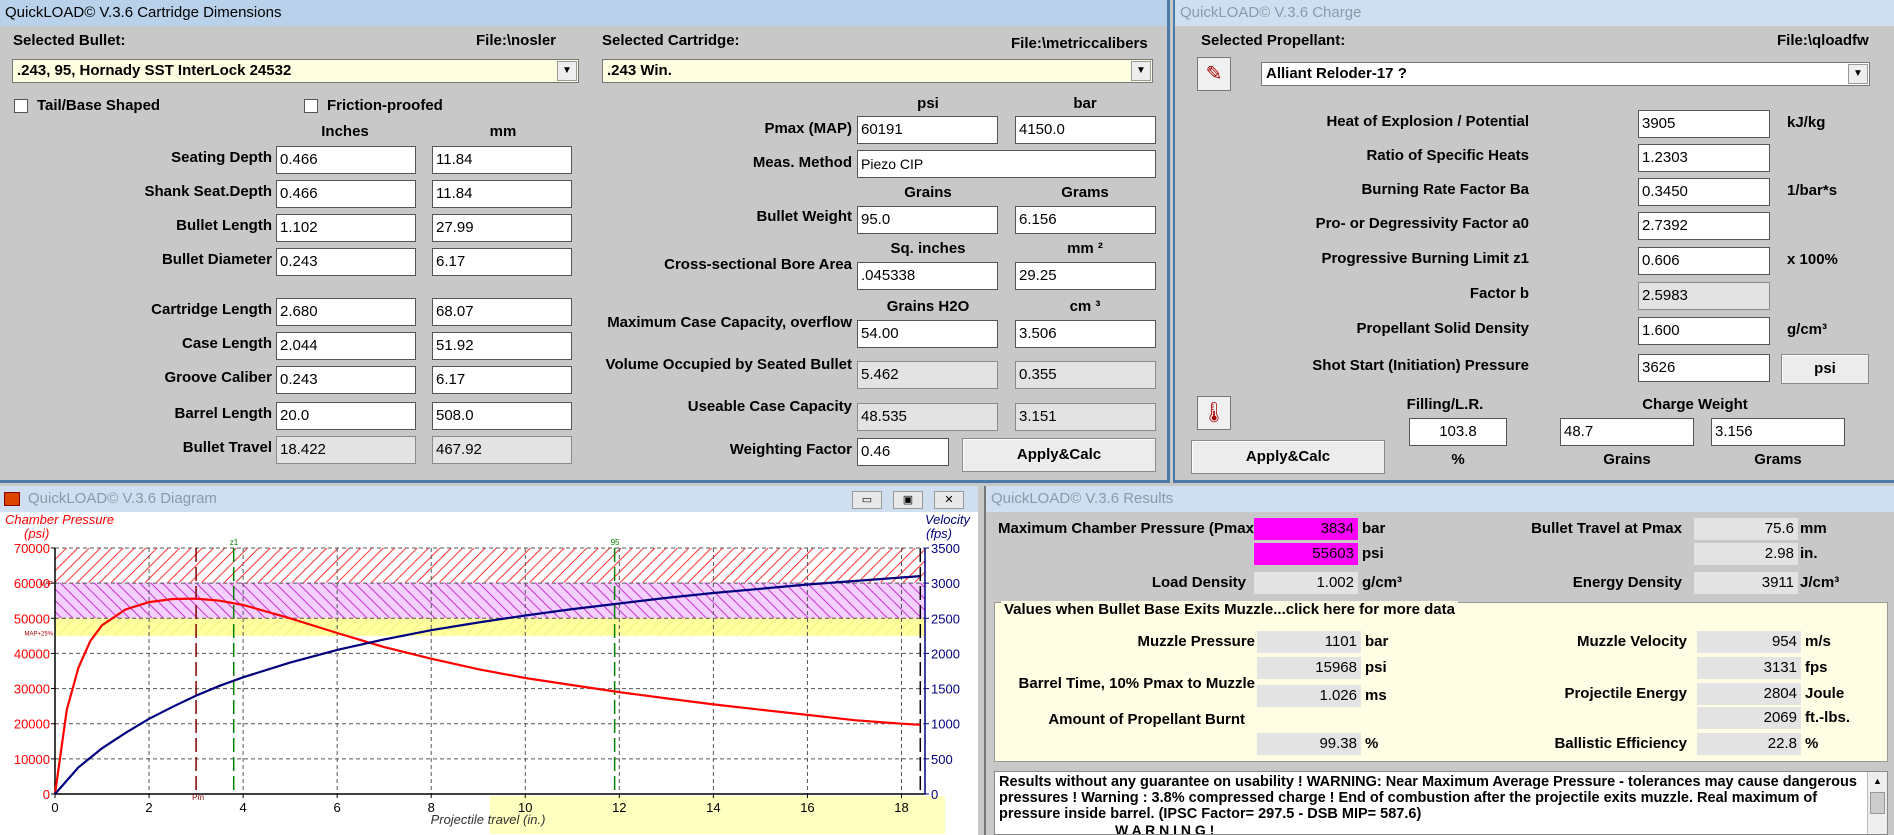 This screenshot has height=835, width=1894. What do you see at coordinates (927, 220) in the screenshot?
I see `bullet-weight-grains-field: 95.0` at bounding box center [927, 220].